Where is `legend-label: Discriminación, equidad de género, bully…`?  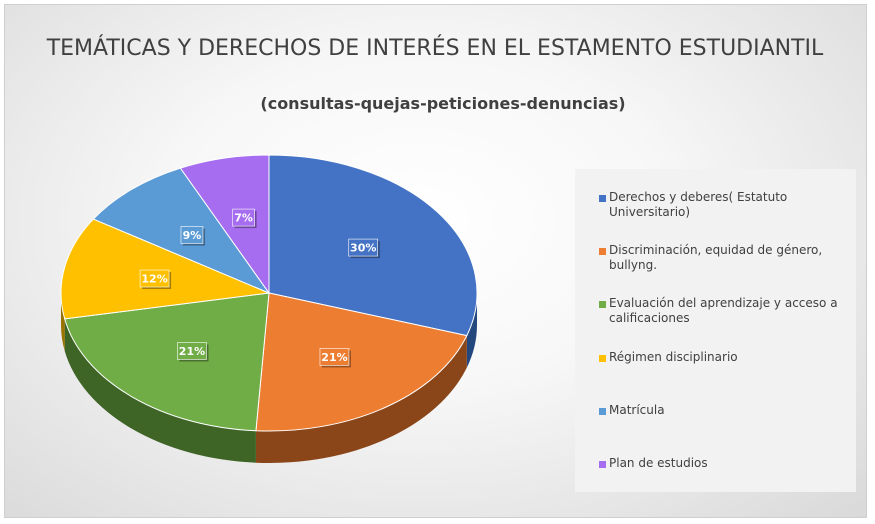 legend-label: Discriminación, equidad de género, bully… is located at coordinates (716, 257).